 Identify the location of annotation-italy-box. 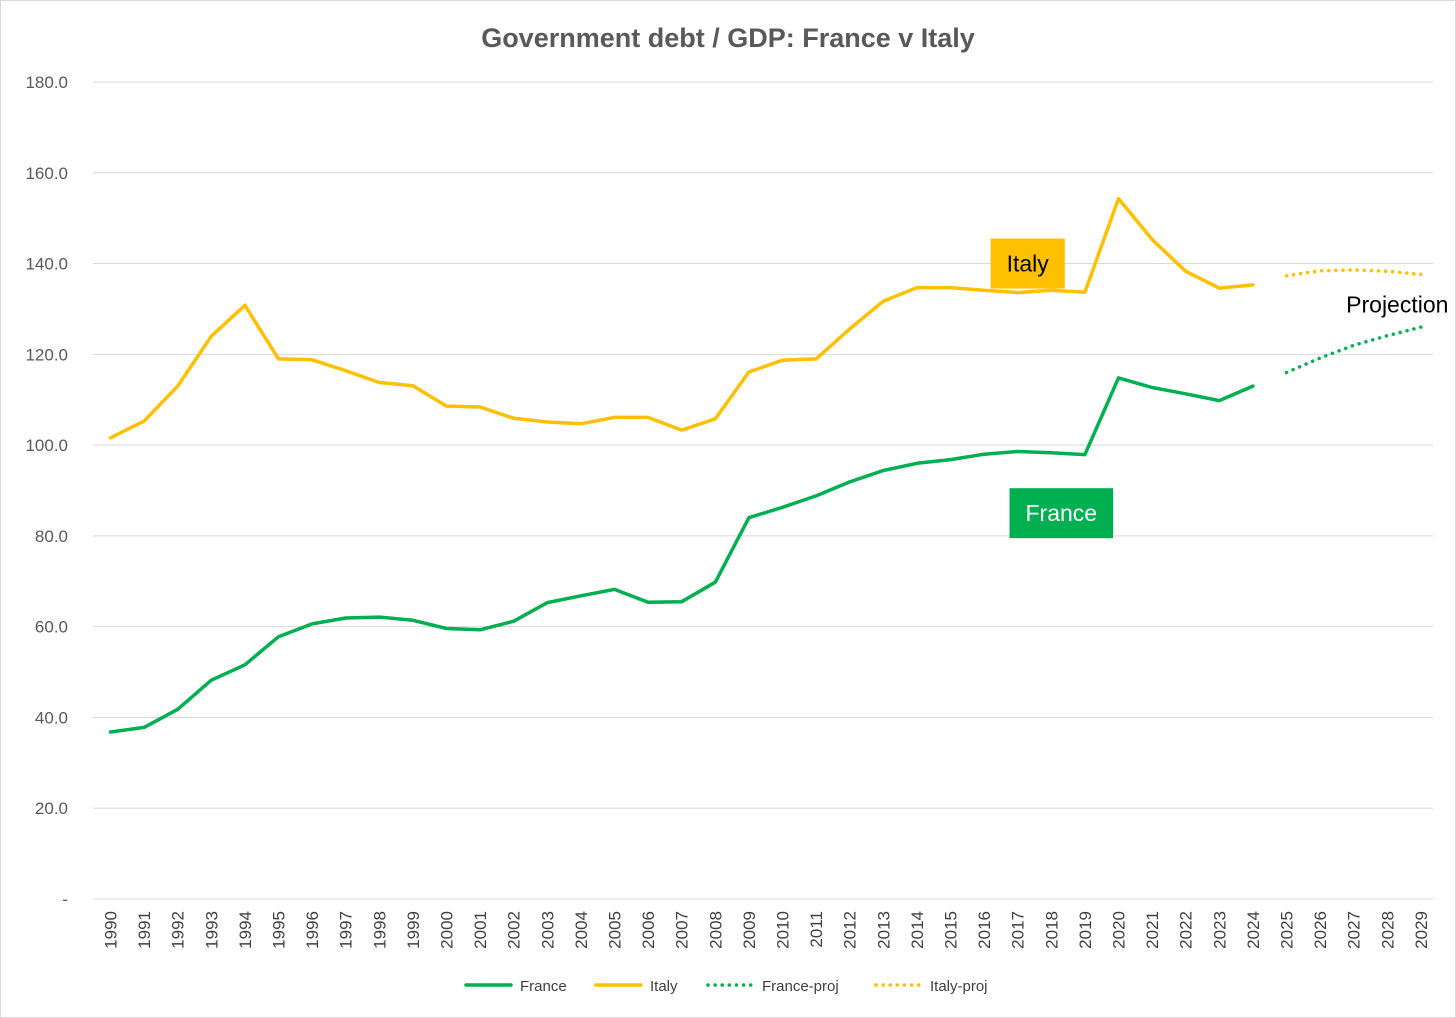
(1027, 263).